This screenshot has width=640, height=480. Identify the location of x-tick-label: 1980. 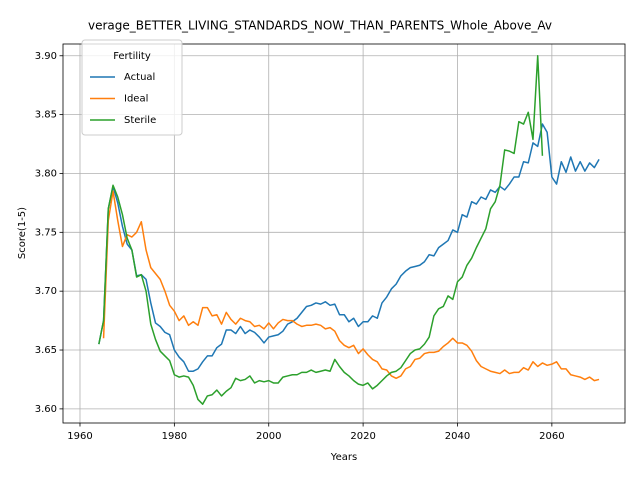
(174, 436).